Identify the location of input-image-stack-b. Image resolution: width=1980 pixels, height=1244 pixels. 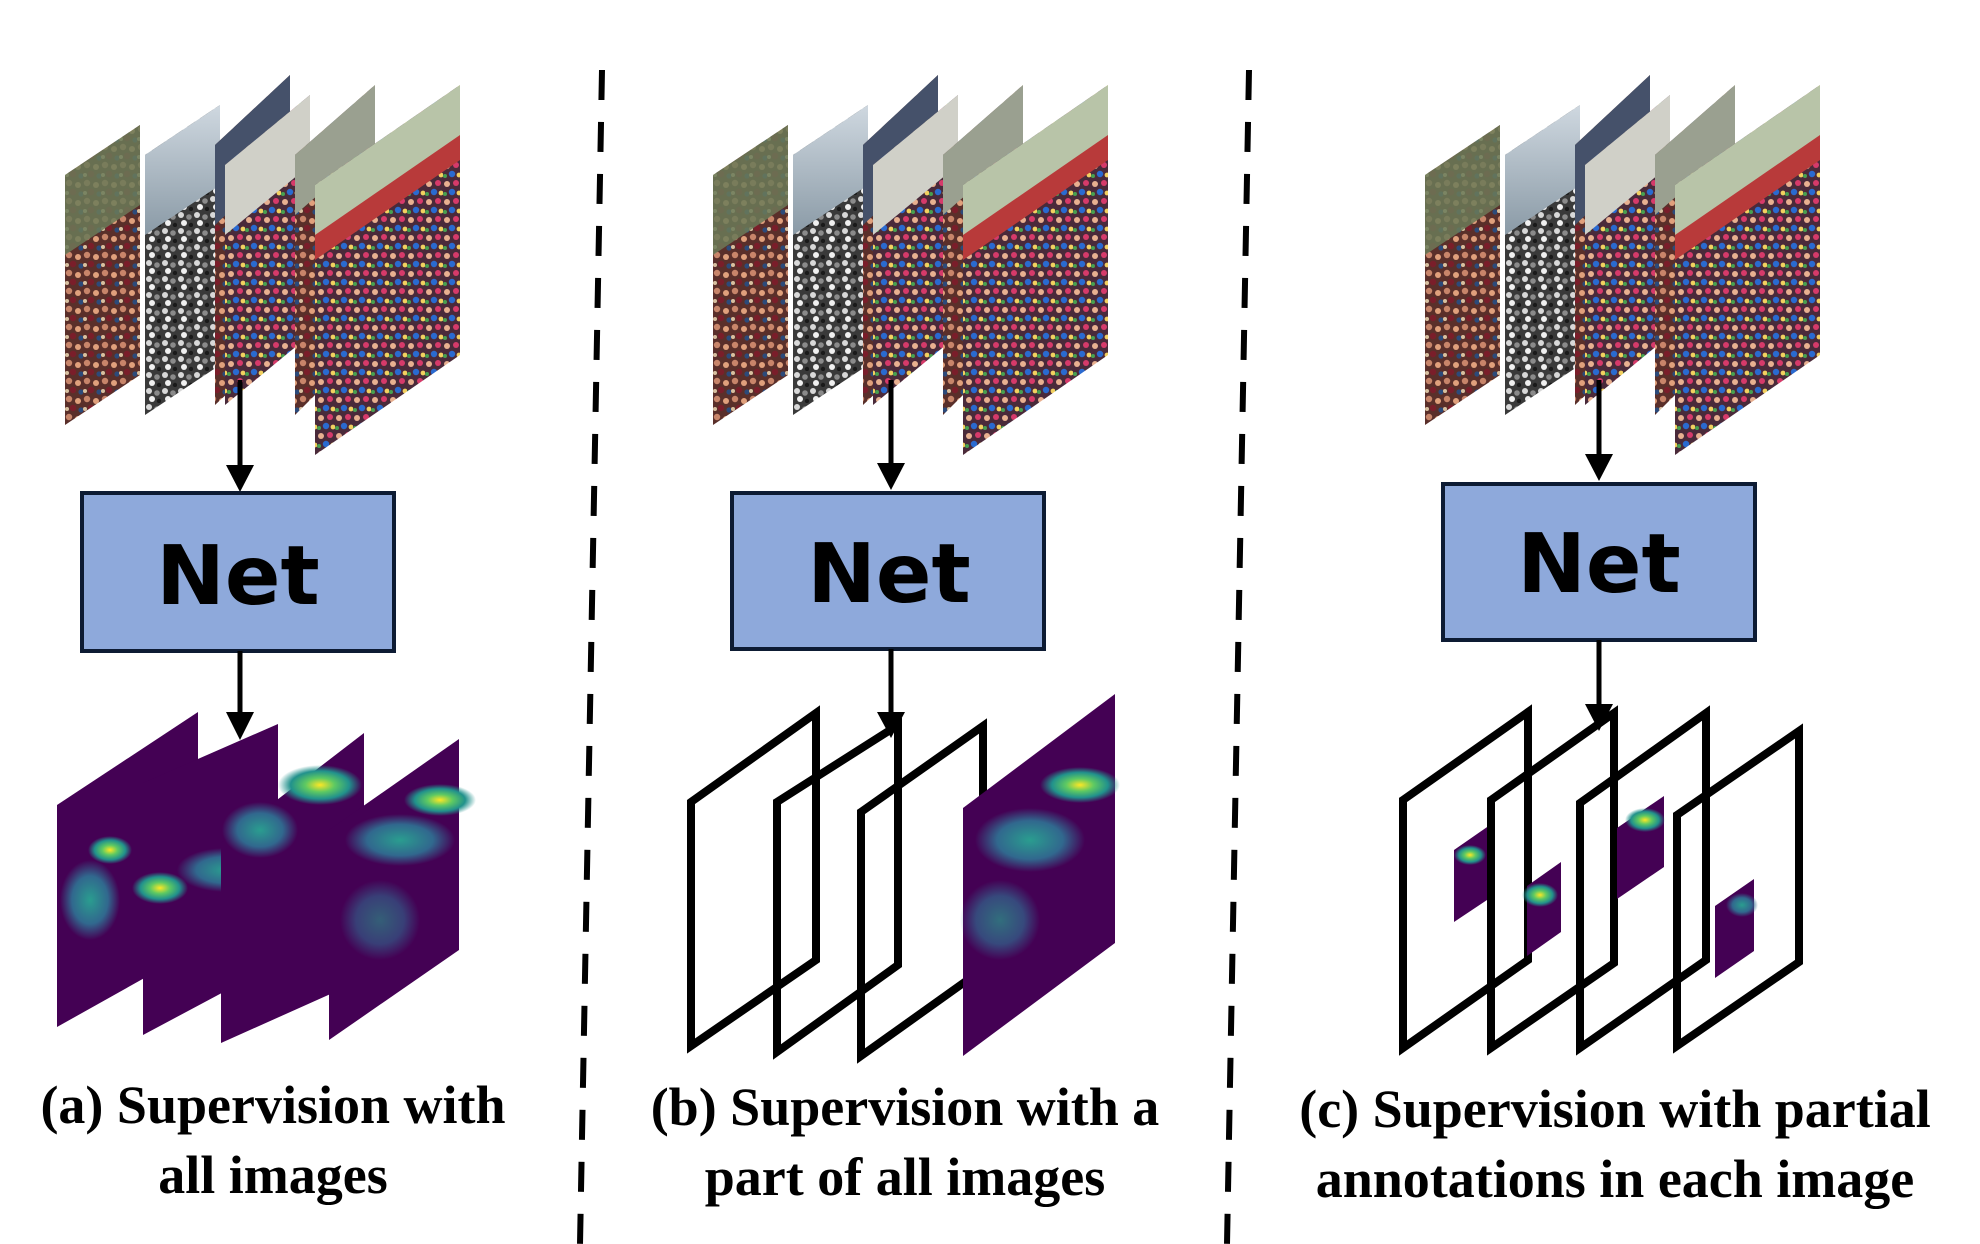
(910, 265).